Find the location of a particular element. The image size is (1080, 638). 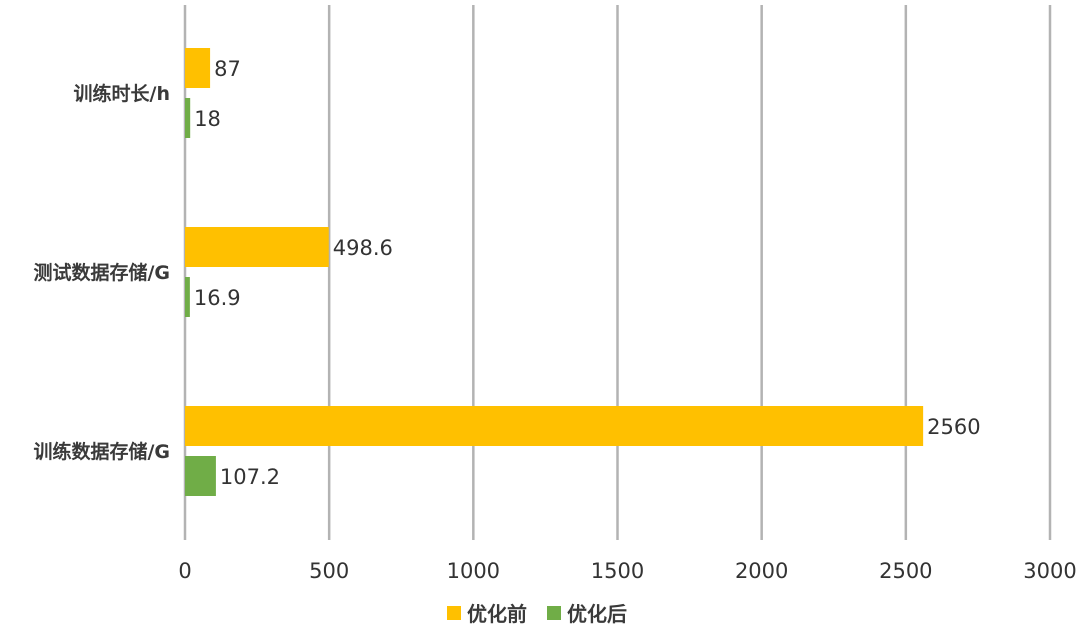

x-tick-label-1000: 1000 is located at coordinates (473, 571).